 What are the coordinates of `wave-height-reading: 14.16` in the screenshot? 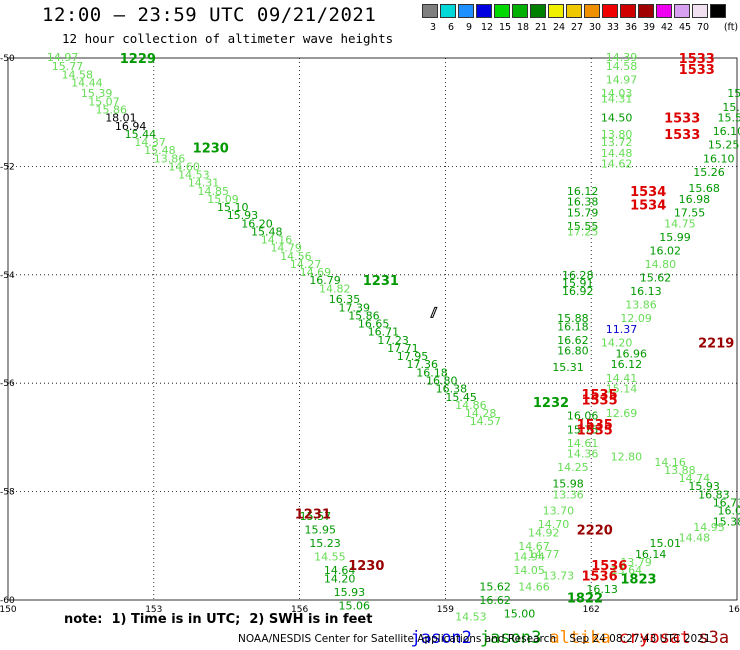 It's located at (277, 240).